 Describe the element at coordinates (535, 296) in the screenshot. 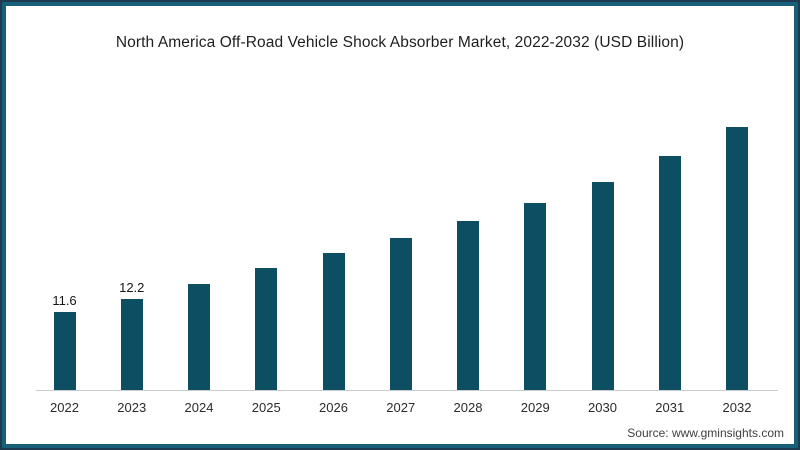

I see `bar-2029` at that location.